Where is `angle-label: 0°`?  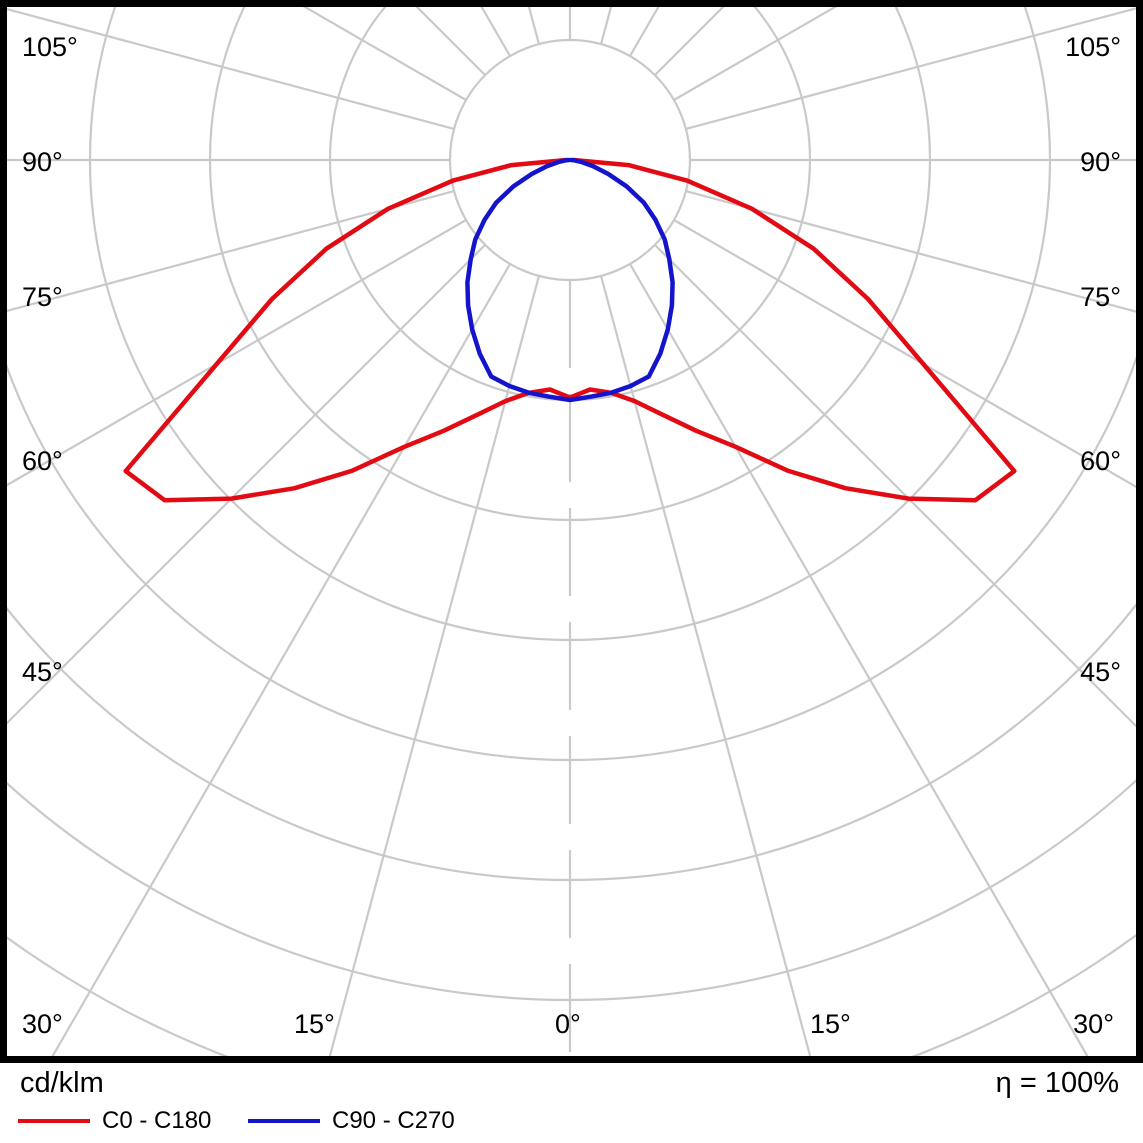
angle-label: 0° is located at coordinates (568, 1024).